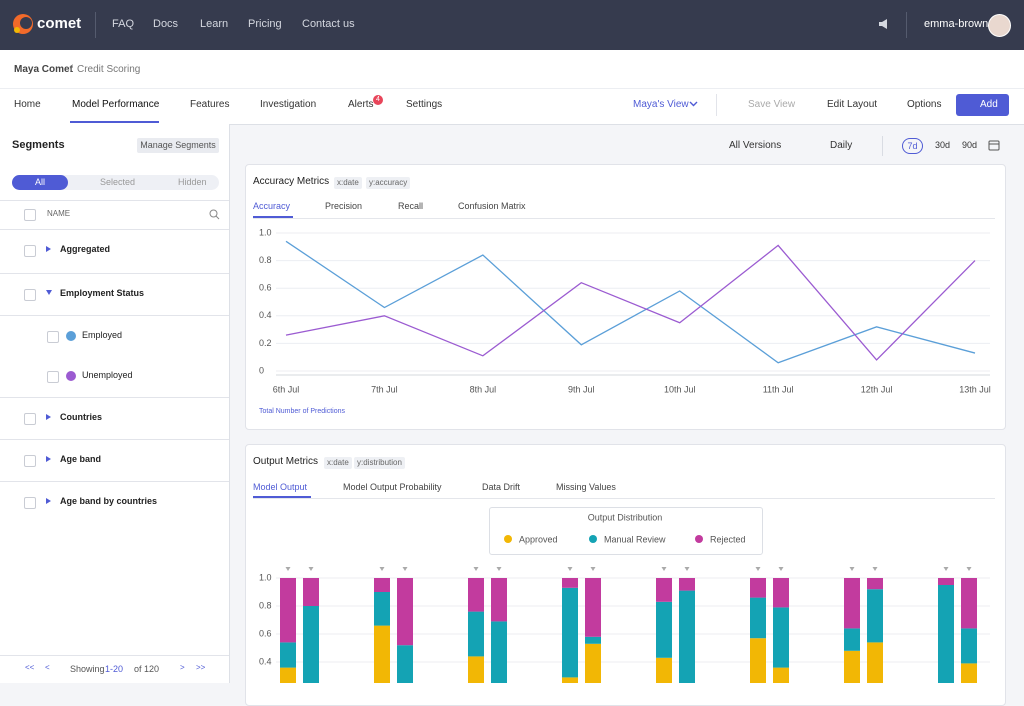  I want to click on pager-next: >, so click(182, 667).